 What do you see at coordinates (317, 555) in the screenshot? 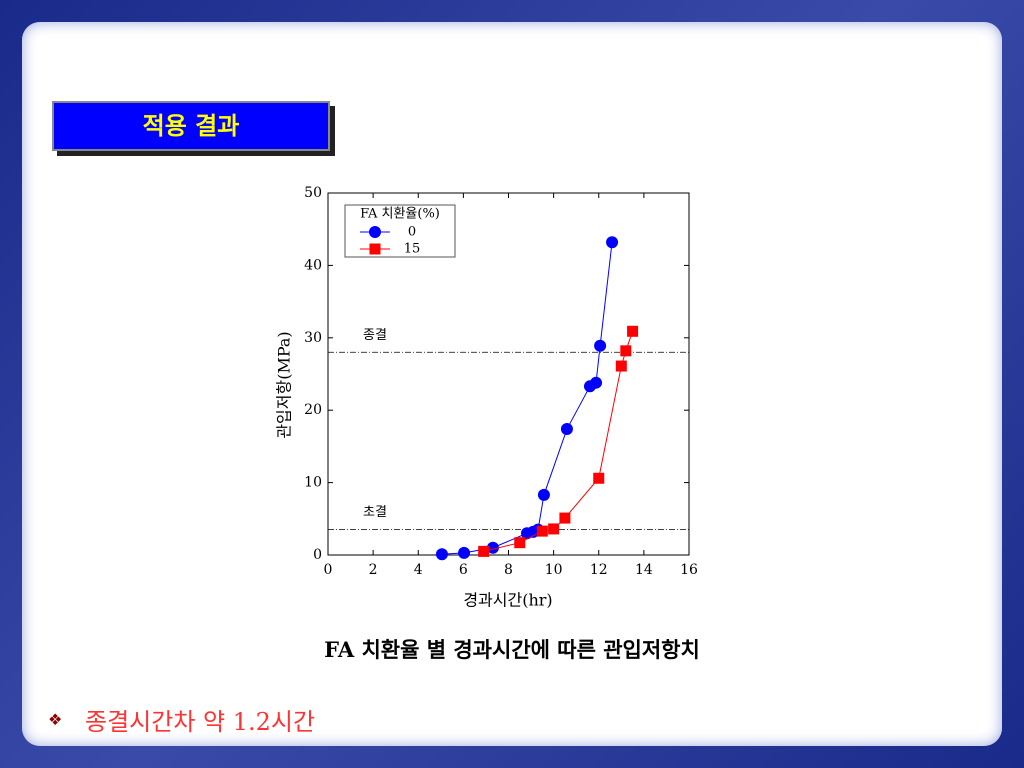
I see `y-tick-label: 0` at bounding box center [317, 555].